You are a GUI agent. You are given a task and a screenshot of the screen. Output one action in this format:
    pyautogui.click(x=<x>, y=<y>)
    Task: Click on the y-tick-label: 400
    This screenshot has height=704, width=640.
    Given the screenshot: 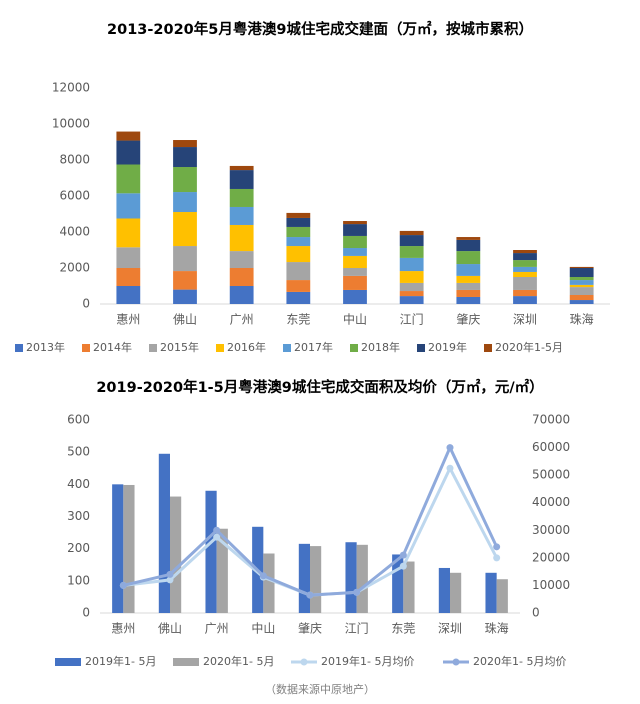 What is the action you would take?
    pyautogui.click(x=78, y=484)
    